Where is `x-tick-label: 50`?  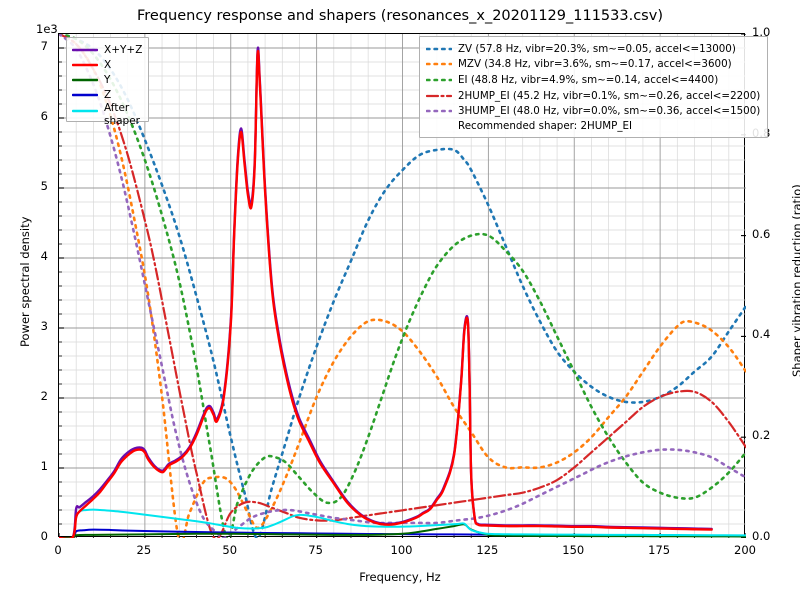 x-tick-label: 50 is located at coordinates (230, 550).